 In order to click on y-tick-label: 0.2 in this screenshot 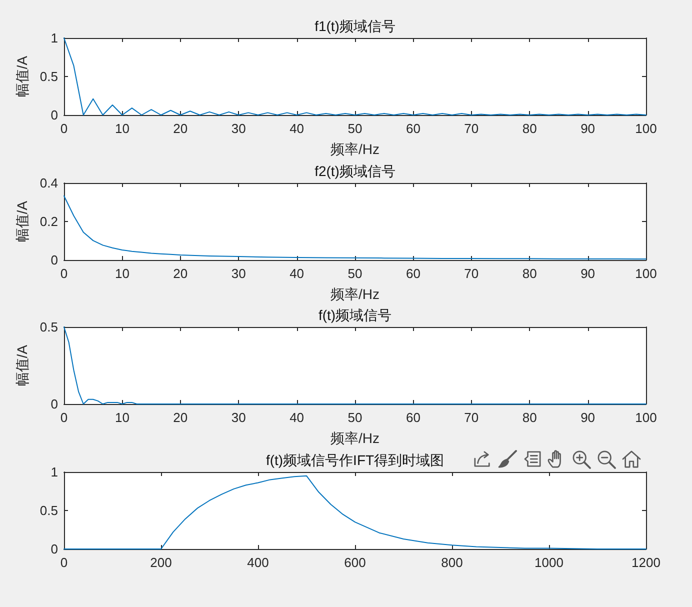, I will do `click(49, 221)`.